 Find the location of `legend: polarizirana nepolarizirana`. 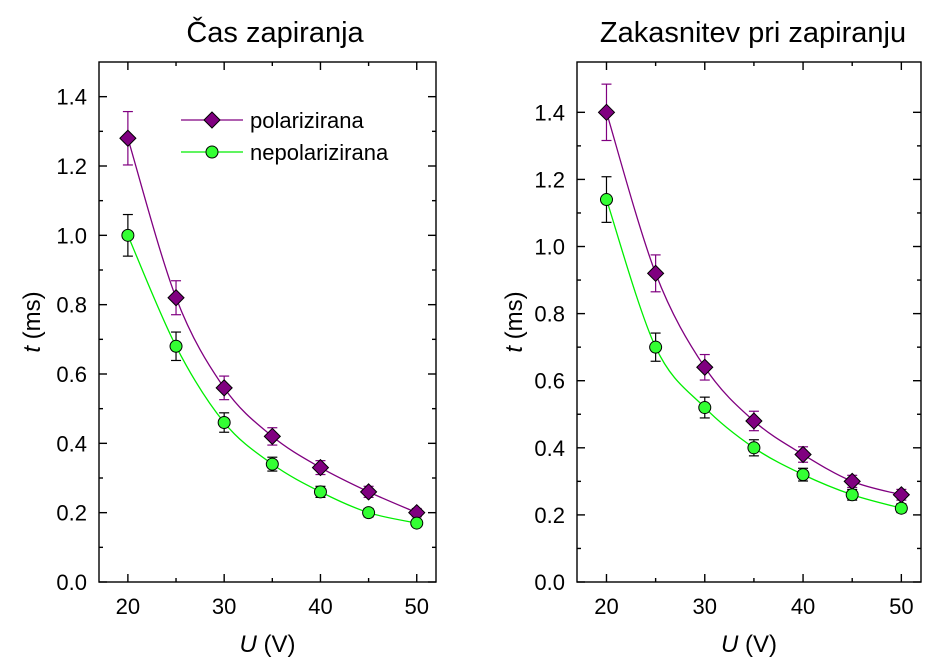

legend: polarizirana nepolarizirana is located at coordinates (285, 136).